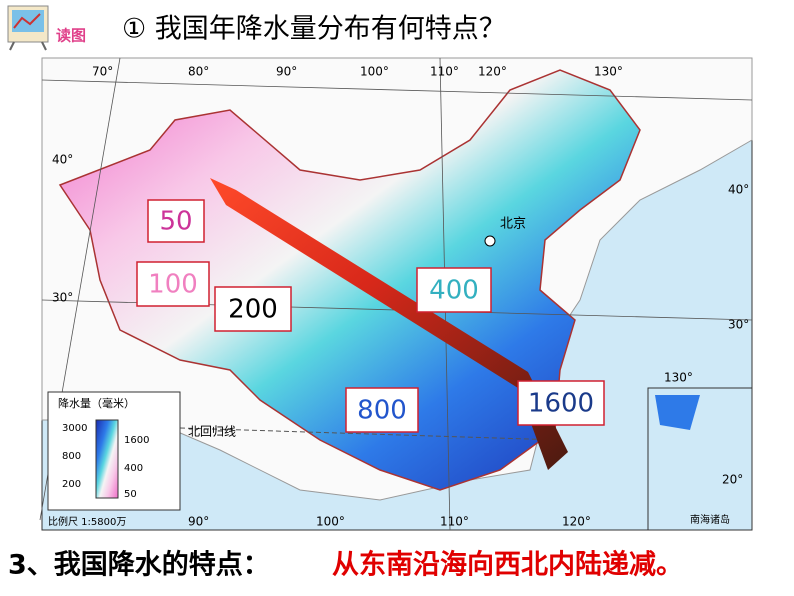  Describe the element at coordinates (130, 494) in the screenshot. I see `legend-level: 50` at that location.